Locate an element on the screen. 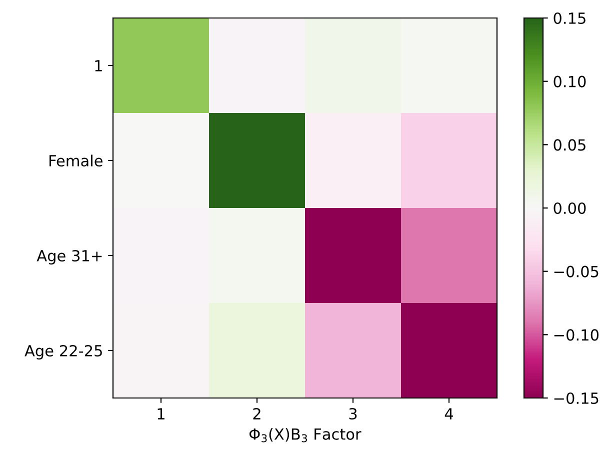 This screenshot has width=611, height=454. y-tick-label: Age 31+ is located at coordinates (69, 257).